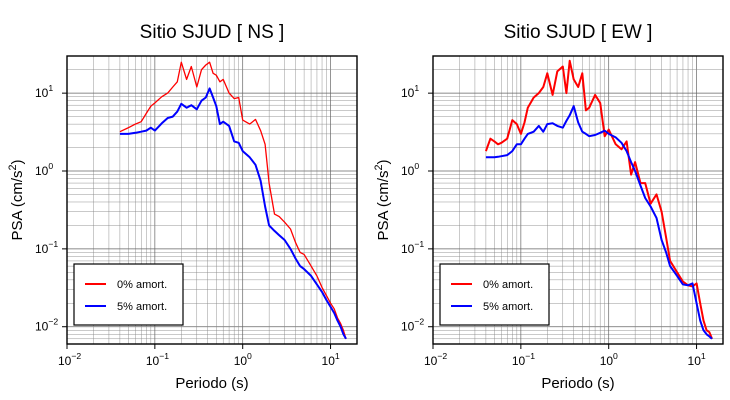  What do you see at coordinates (578, 32) in the screenshot?
I see `chart-title: Sitio SJUD [ EW ]` at bounding box center [578, 32].